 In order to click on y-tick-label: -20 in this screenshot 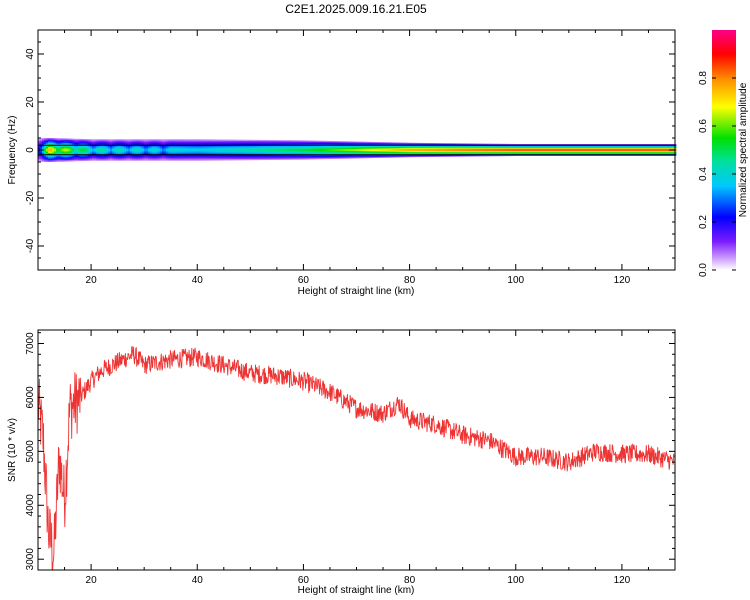, I will do `click(30, 197)`.